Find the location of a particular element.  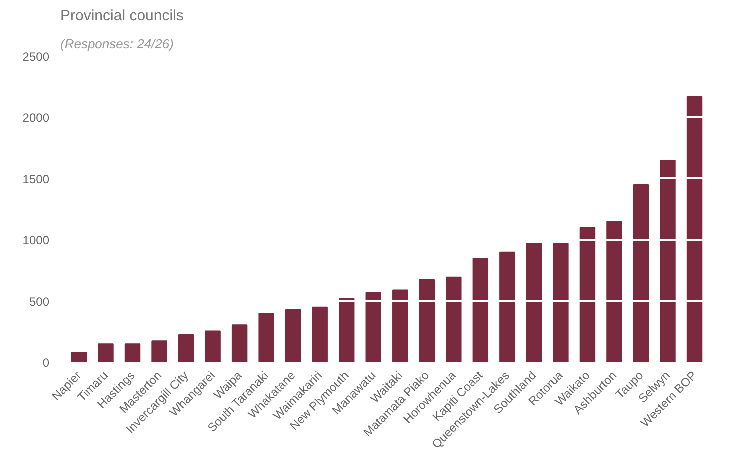

chart-title: Provincial councils is located at coordinates (122, 16).